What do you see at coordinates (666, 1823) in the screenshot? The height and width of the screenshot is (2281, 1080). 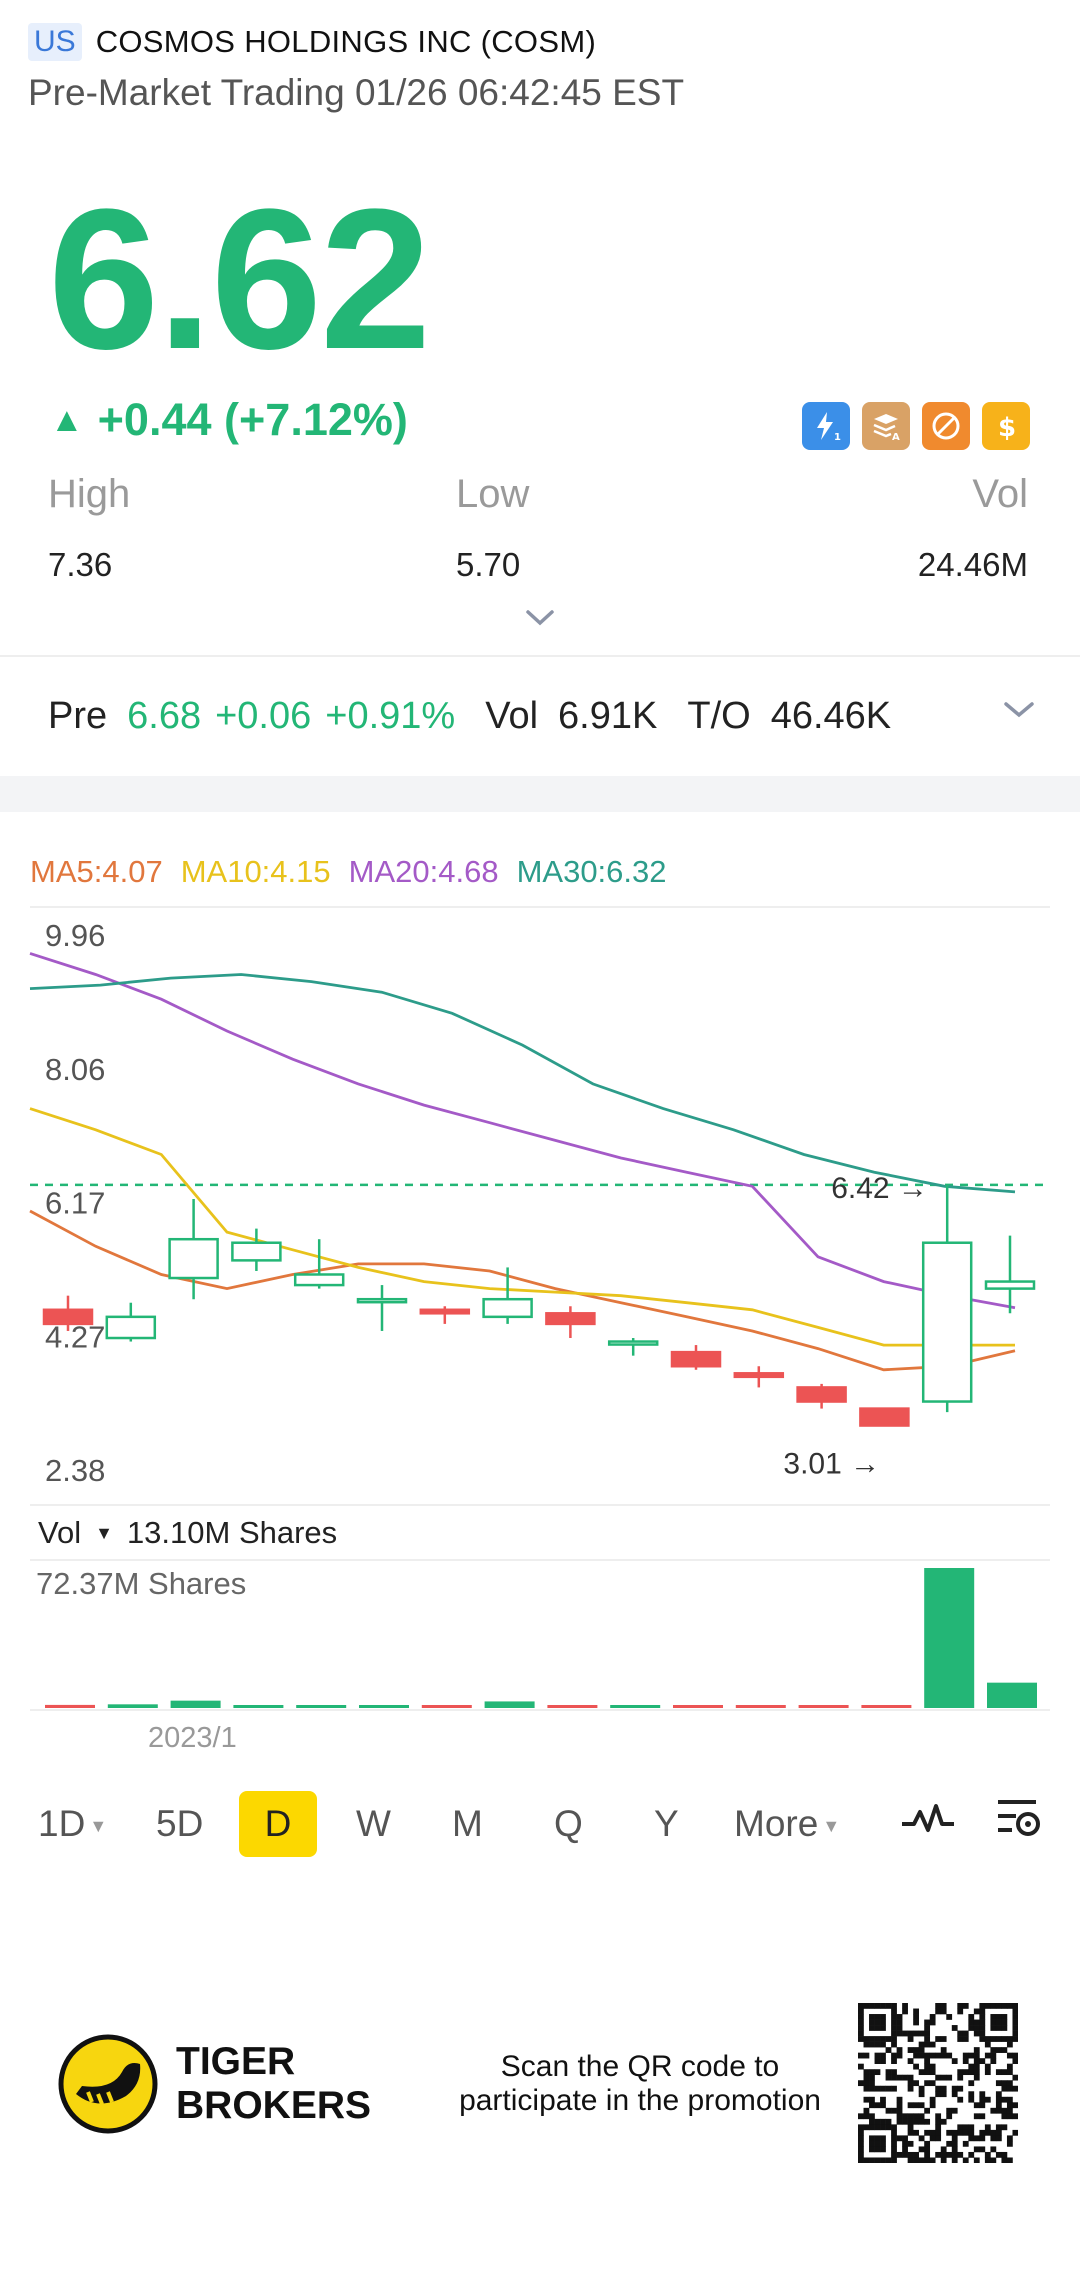 I see `period-year: Y` at bounding box center [666, 1823].